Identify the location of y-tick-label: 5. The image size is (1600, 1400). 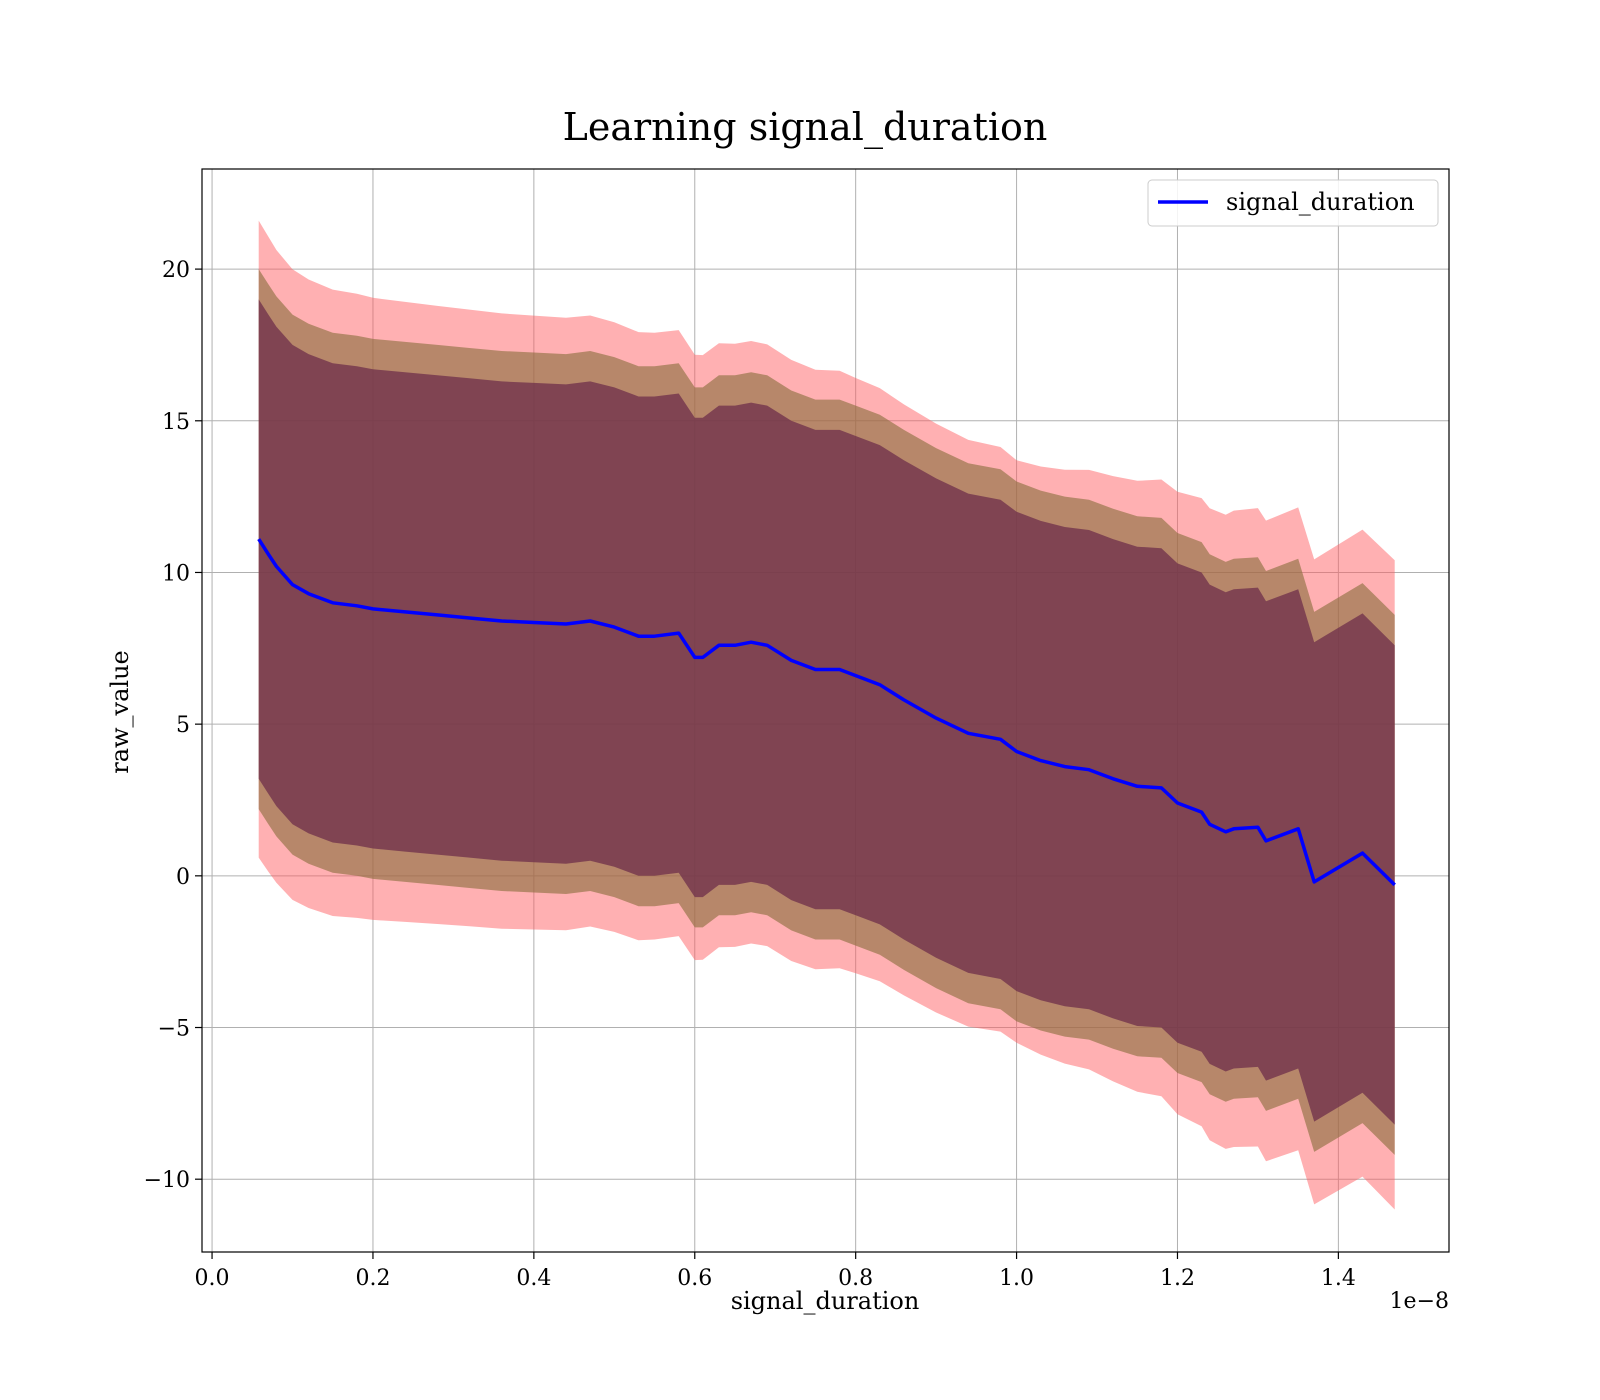
(183, 725).